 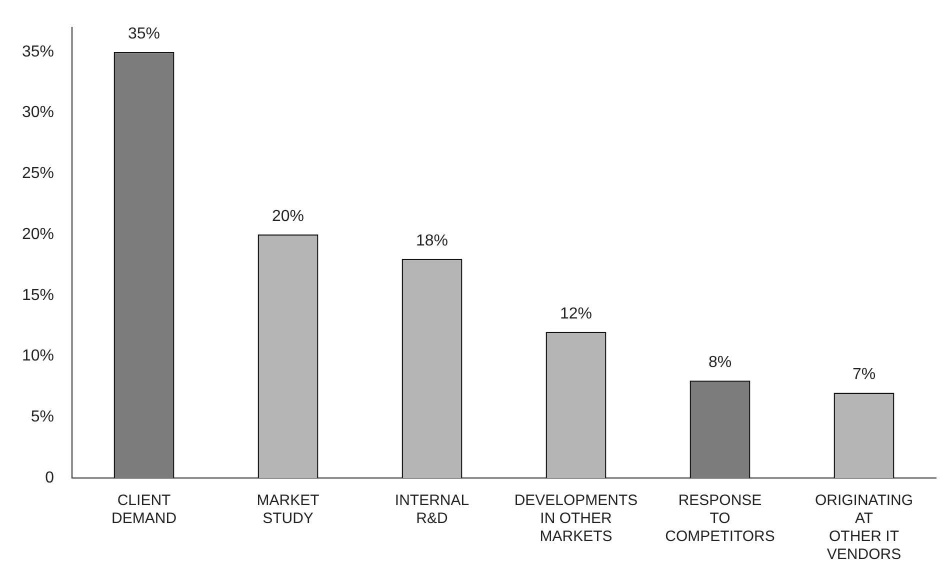 What do you see at coordinates (432, 241) in the screenshot?
I see `data-label: 18%` at bounding box center [432, 241].